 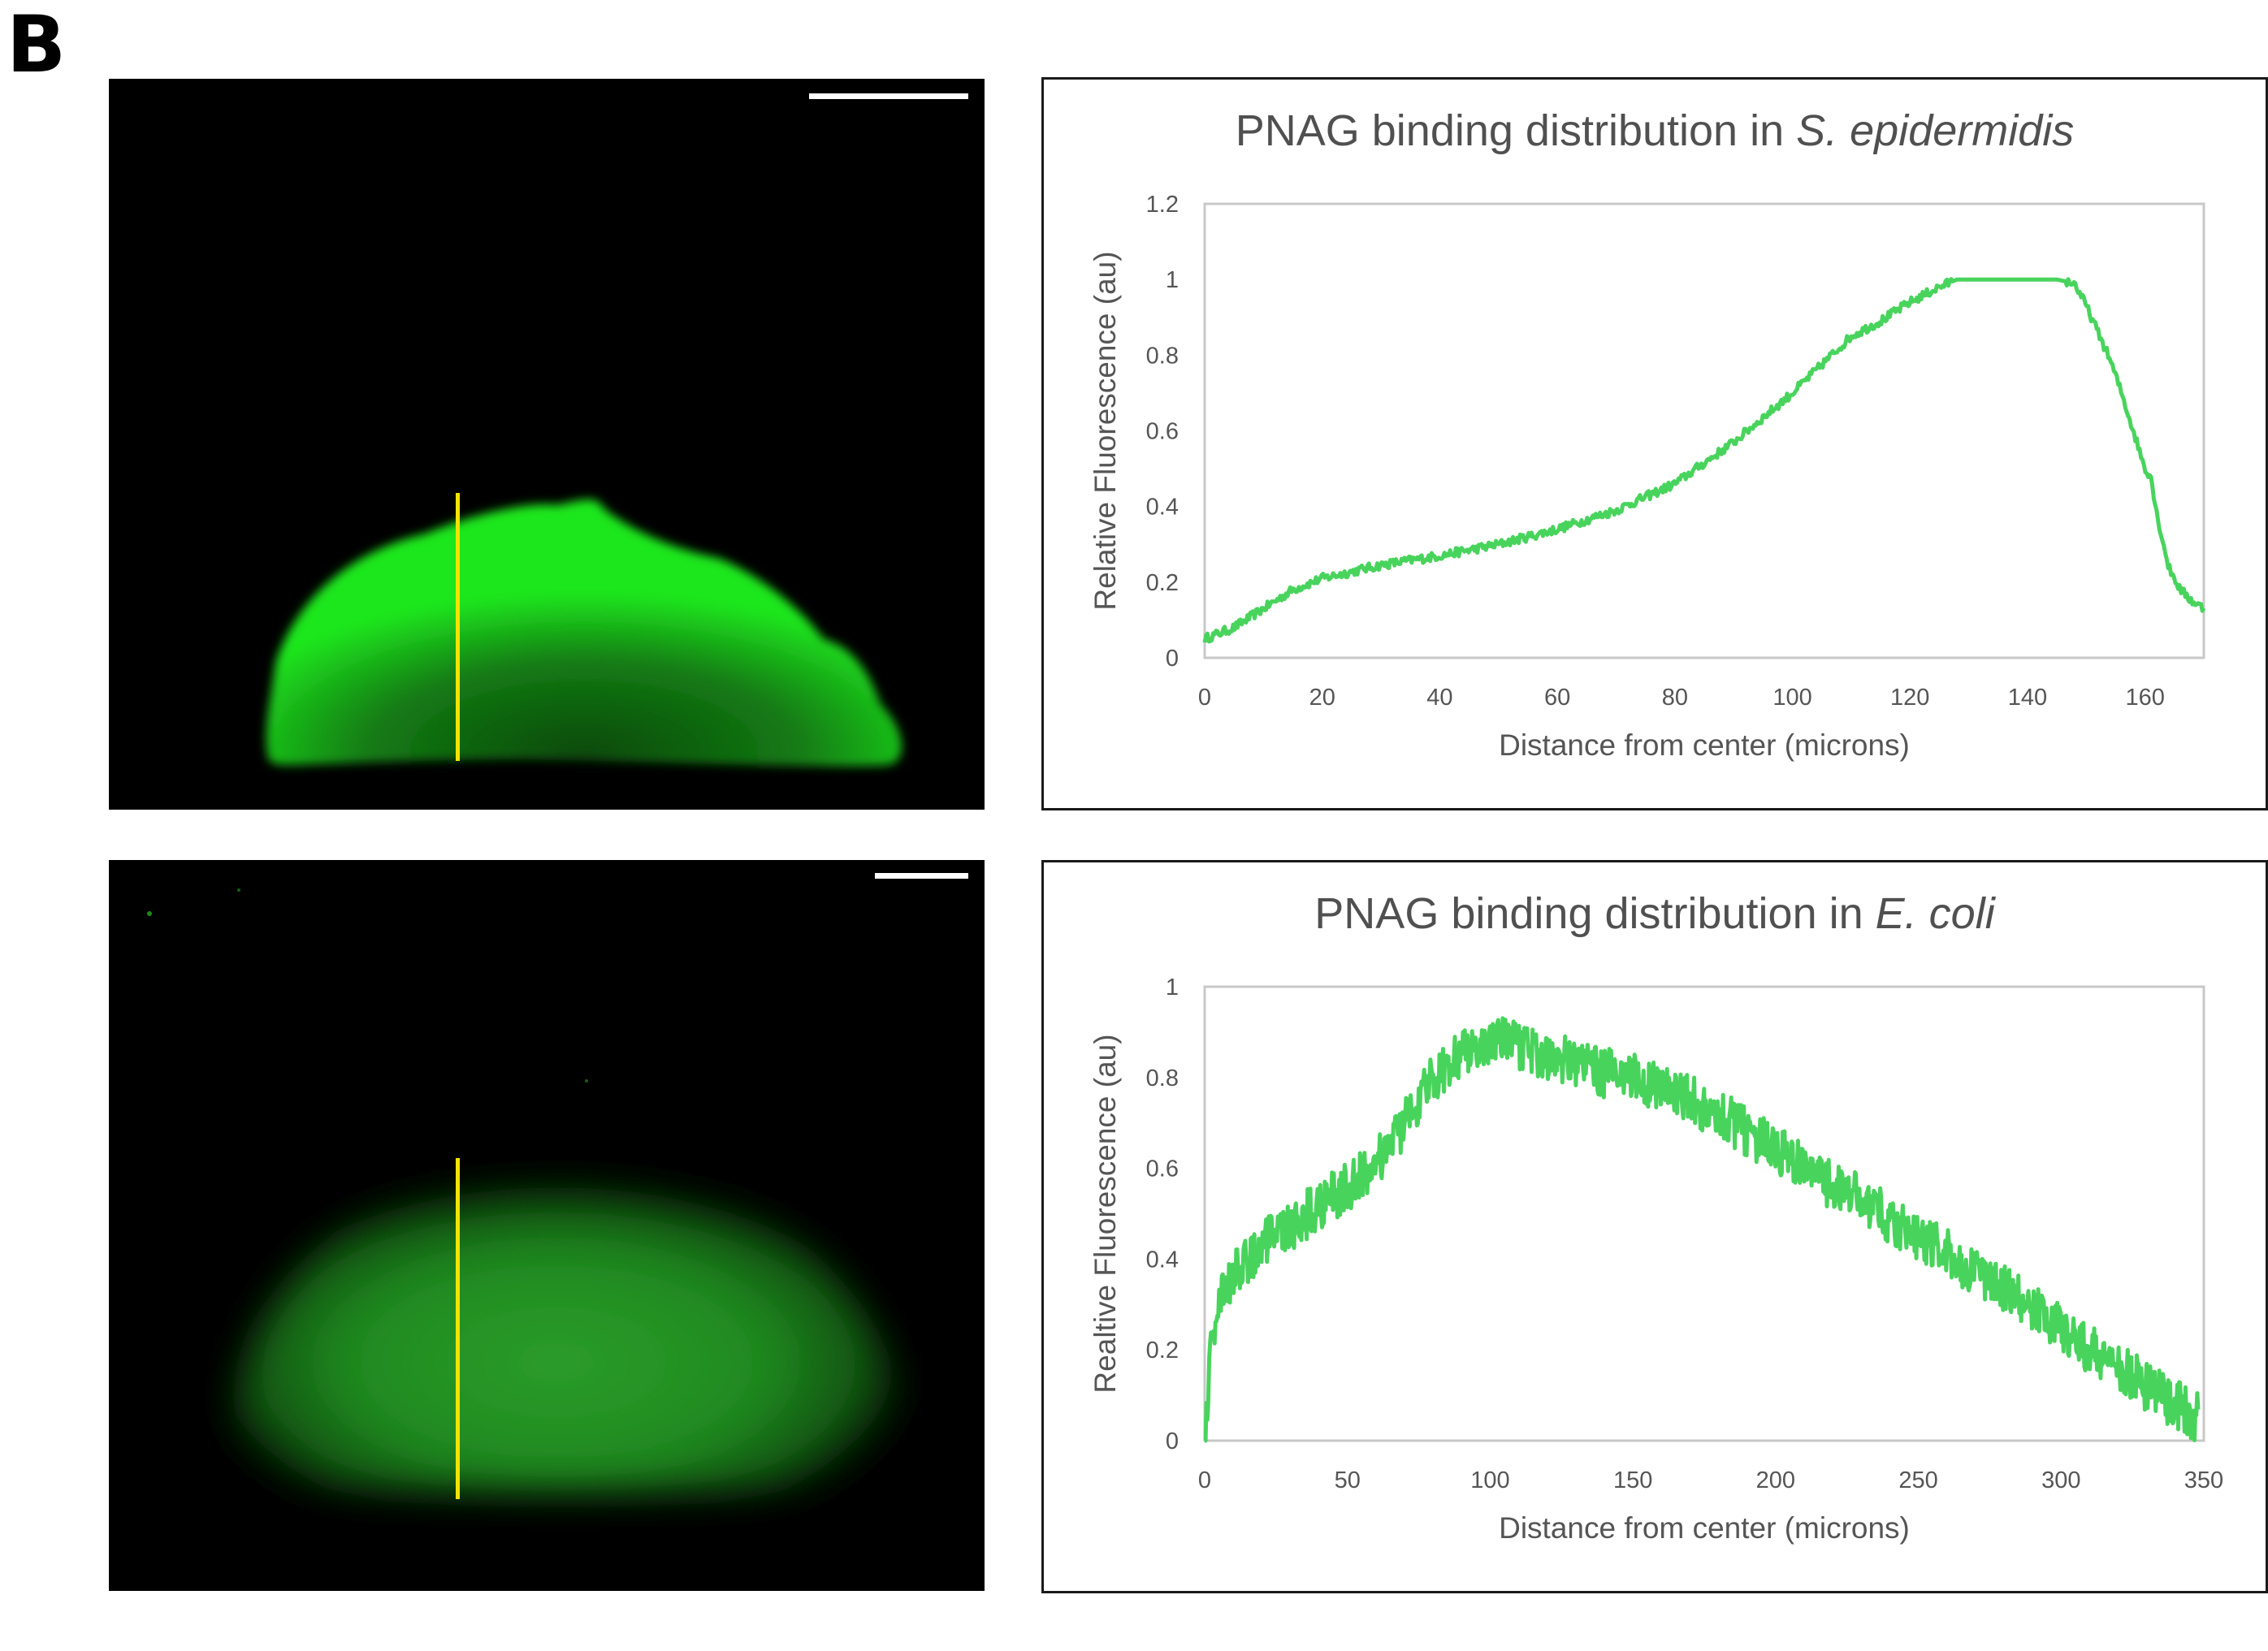 What do you see at coordinates (1776, 1480) in the screenshot?
I see `x-tick-label: 200` at bounding box center [1776, 1480].